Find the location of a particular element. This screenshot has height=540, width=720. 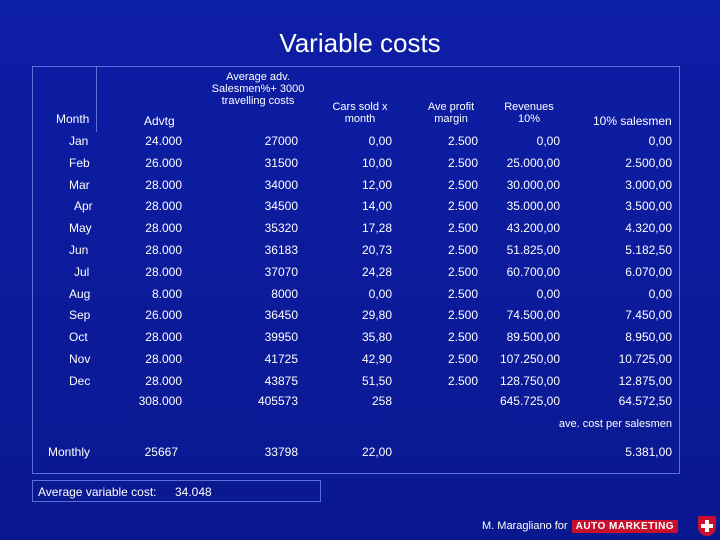

ave-cost-label: ave. cost per salesmen is located at coordinates (615, 424).